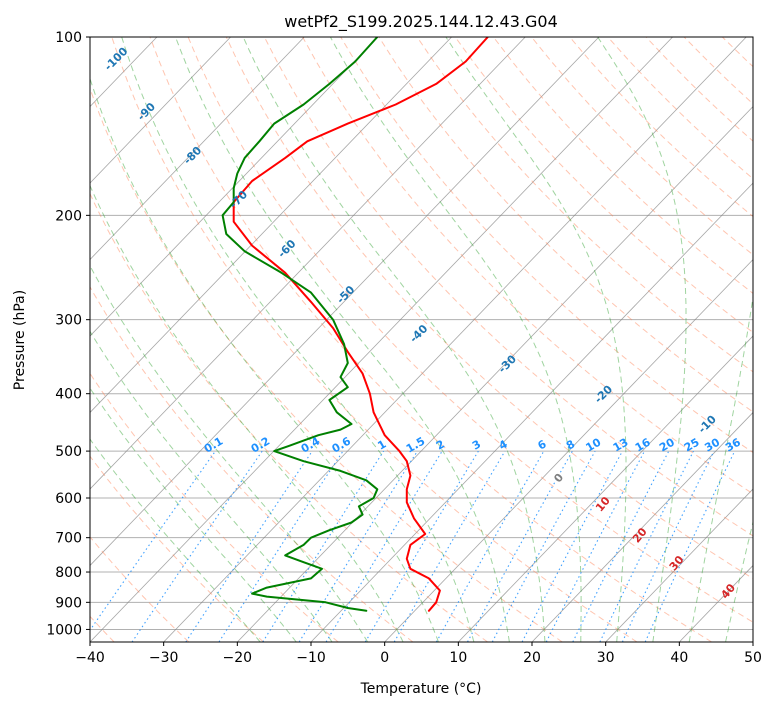 The height and width of the screenshot is (708, 775). I want to click on y-tick-label: 100, so click(68, 38).